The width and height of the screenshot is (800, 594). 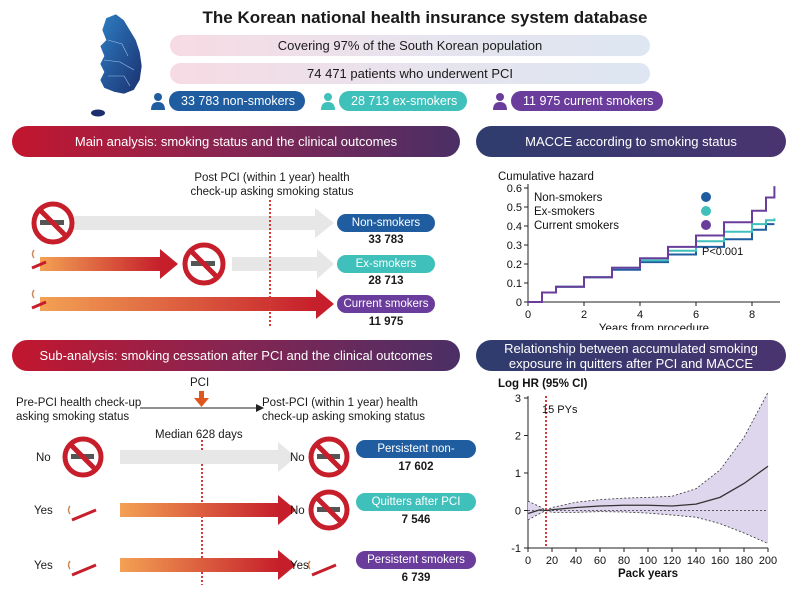 What do you see at coordinates (578, 101) in the screenshot?
I see `group-current-smokers: 11 975 current smokers` at bounding box center [578, 101].